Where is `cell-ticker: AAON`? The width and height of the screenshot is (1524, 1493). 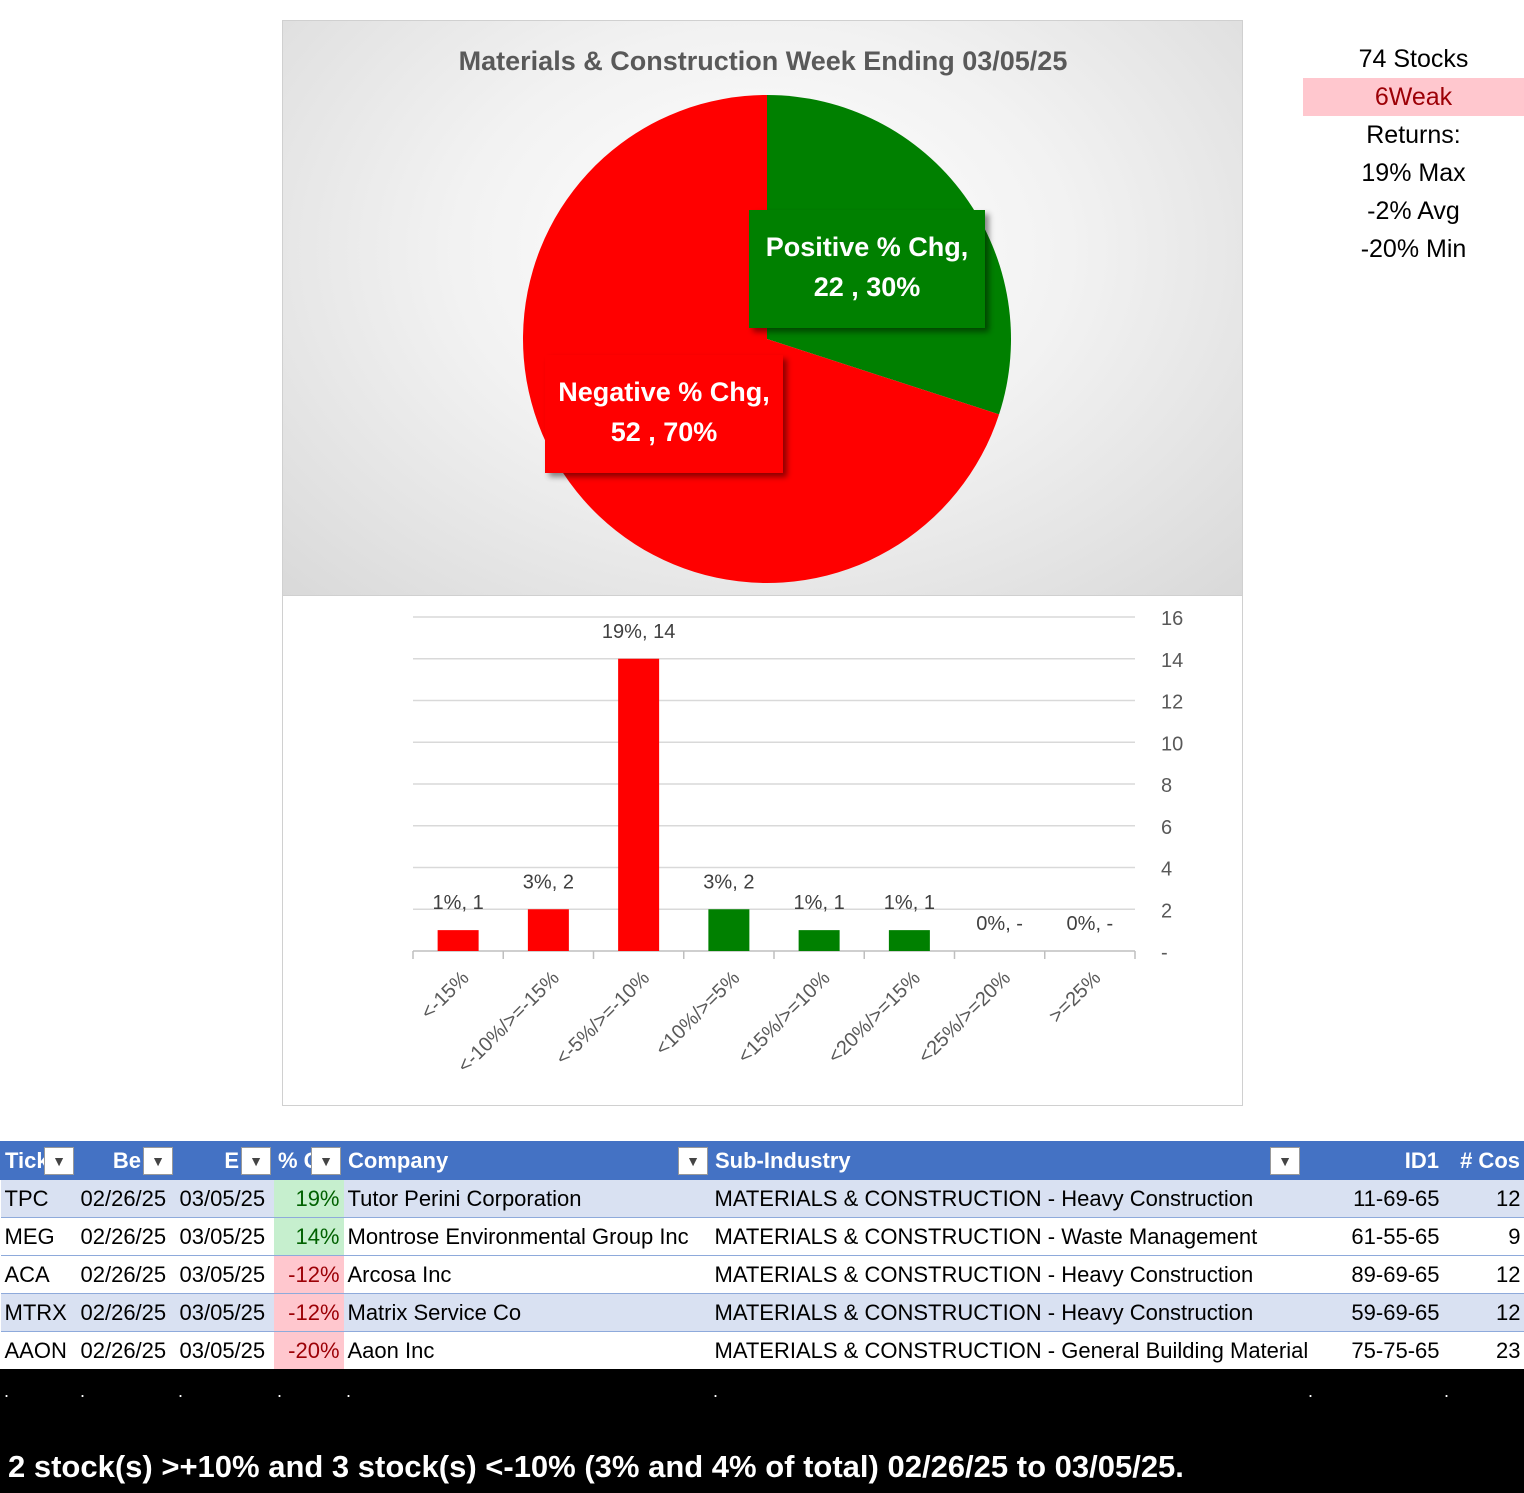
cell-ticker: AAON is located at coordinates (38, 1350).